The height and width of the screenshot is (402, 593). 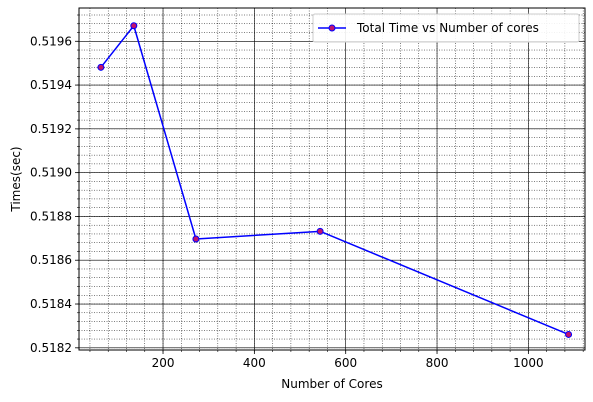 I want to click on y-tick-label: 0.5188, so click(x=51, y=216).